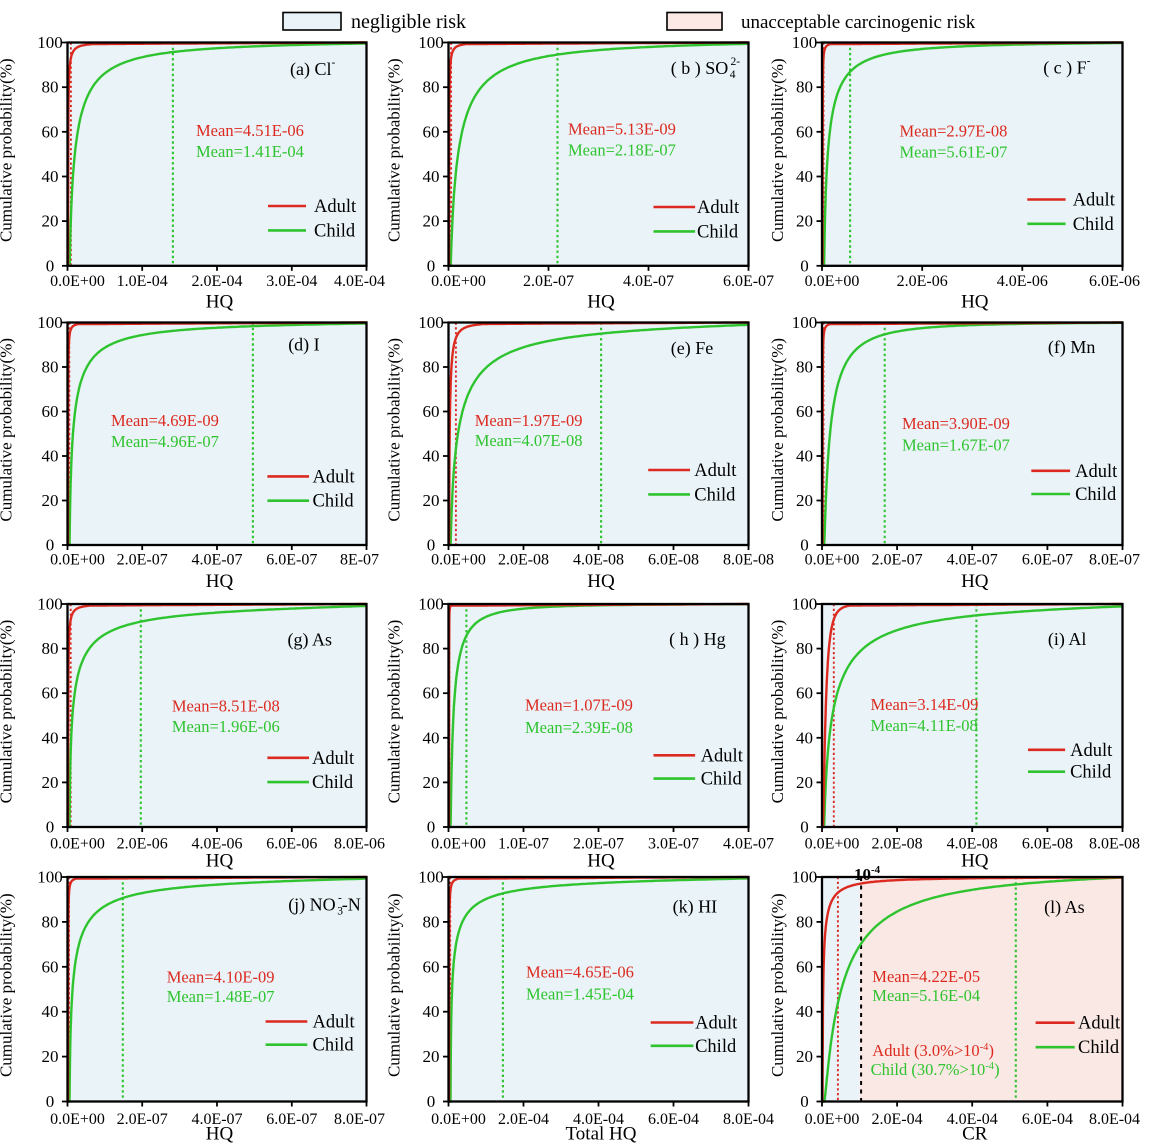 This screenshot has width=1152, height=1143. What do you see at coordinates (673, 844) in the screenshot?
I see `svg-text: 3.0E-07` at bounding box center [673, 844].